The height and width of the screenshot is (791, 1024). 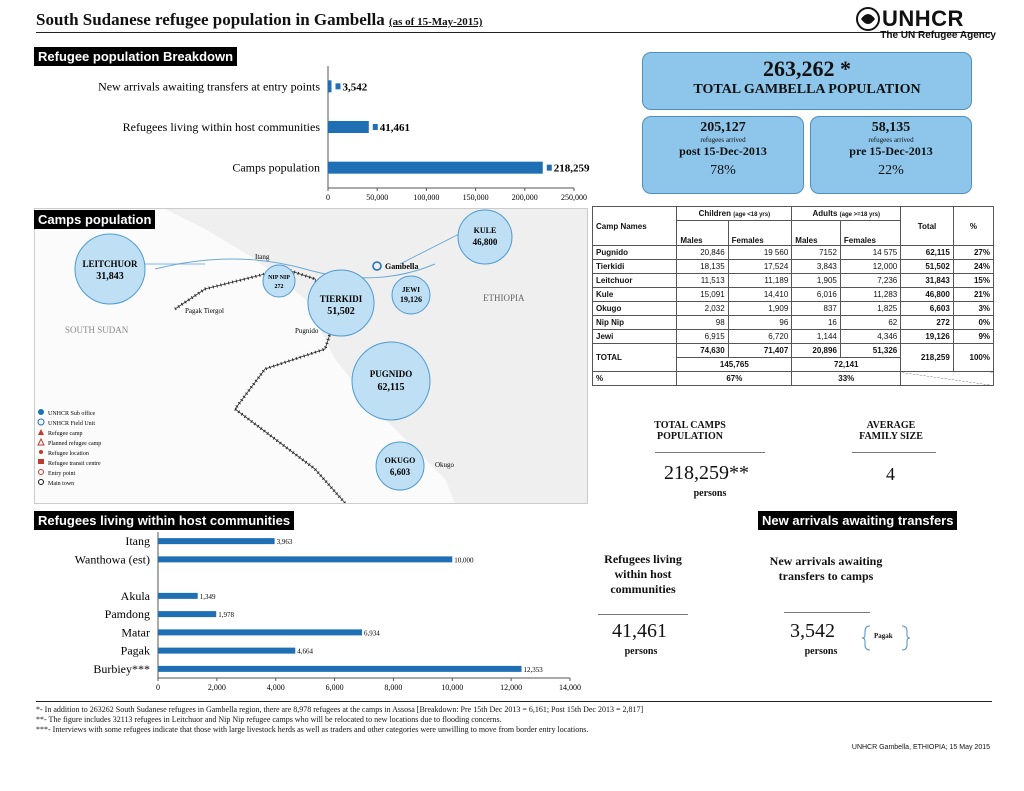 What do you see at coordinates (826, 568) in the screenshot?
I see `new-stat-label: New arrivals awaiting transfers to camps` at bounding box center [826, 568].